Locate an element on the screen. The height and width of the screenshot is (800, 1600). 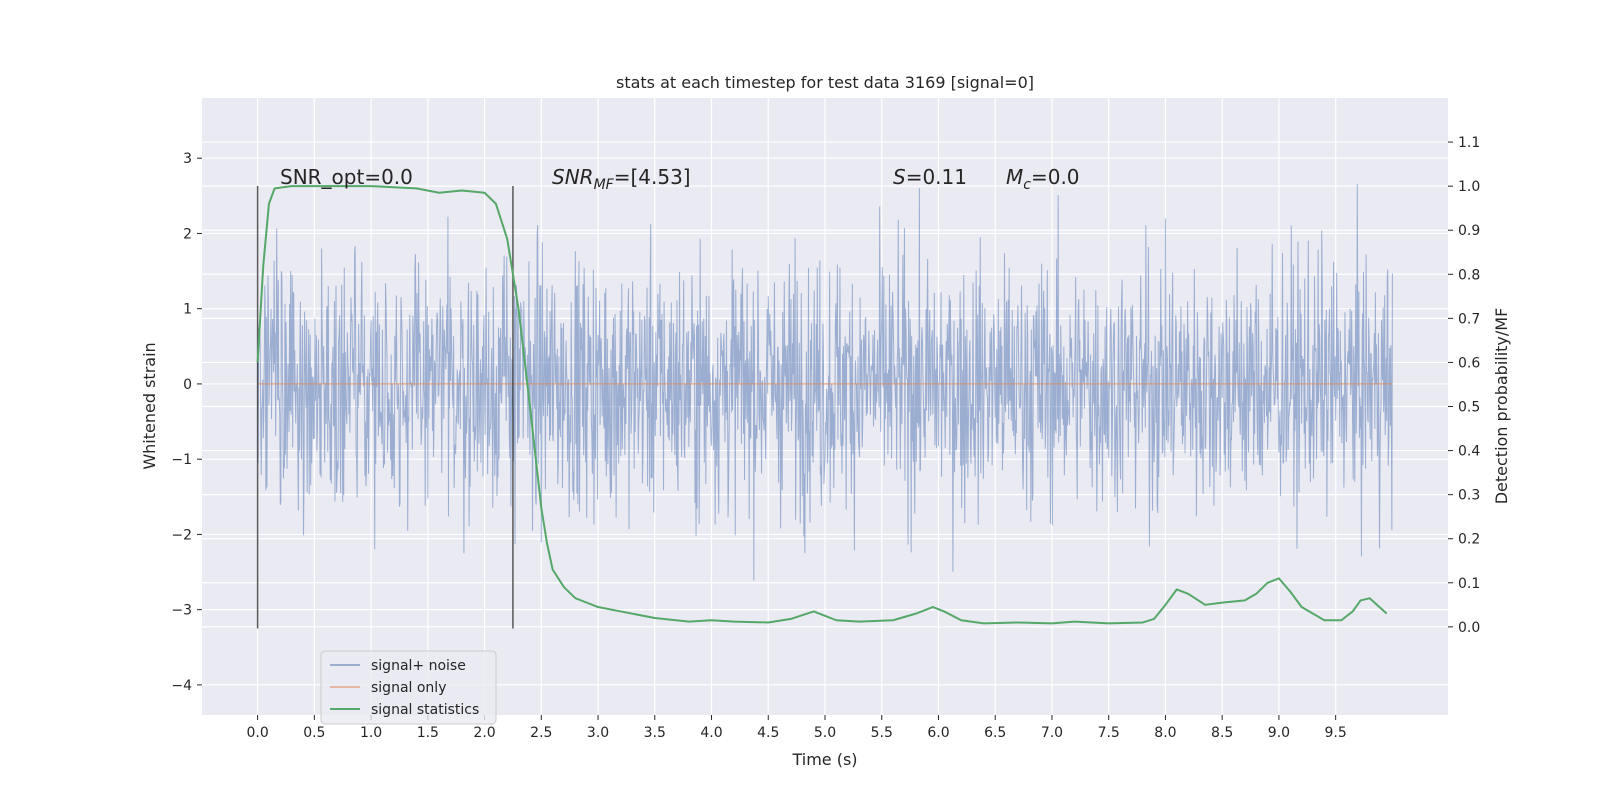
vertical-markers is located at coordinates (385, 407).